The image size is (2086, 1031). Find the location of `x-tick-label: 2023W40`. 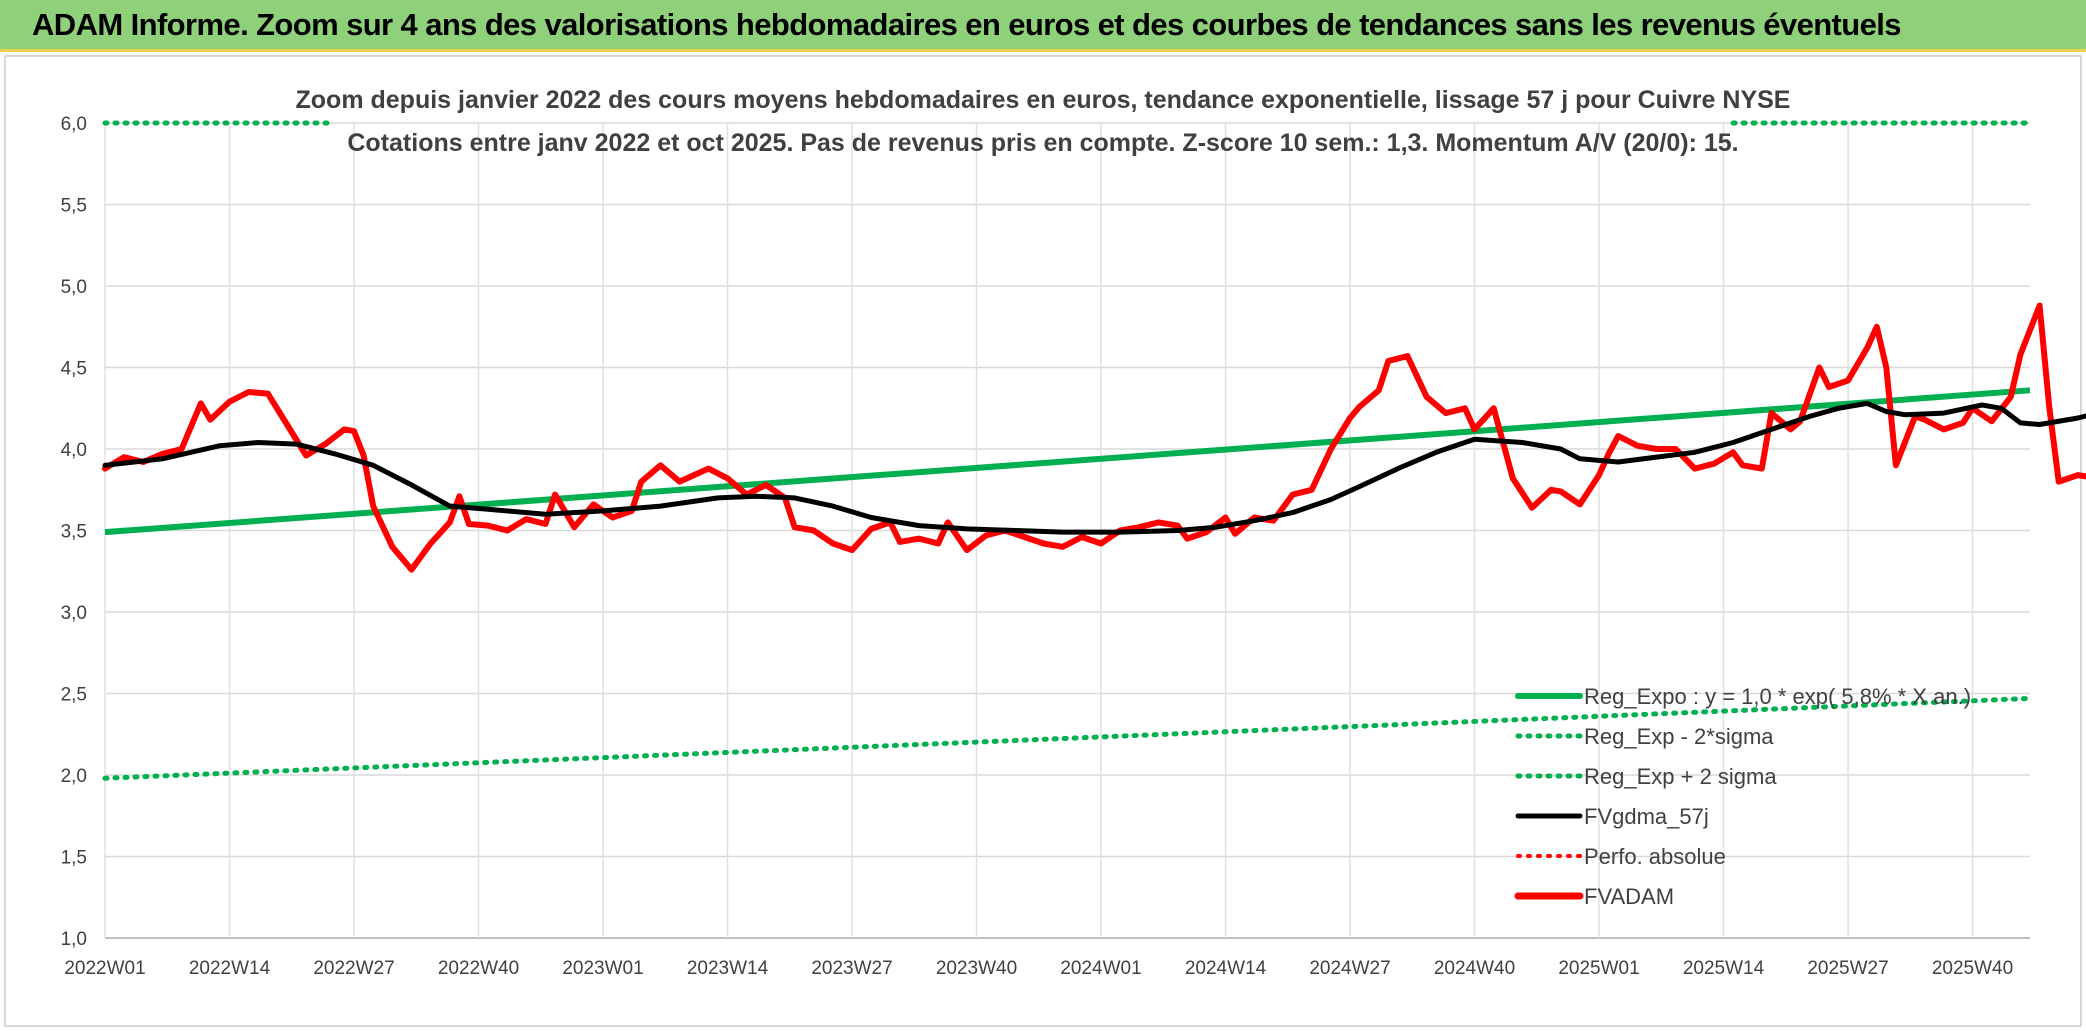

x-tick-label: 2023W40 is located at coordinates (976, 968).